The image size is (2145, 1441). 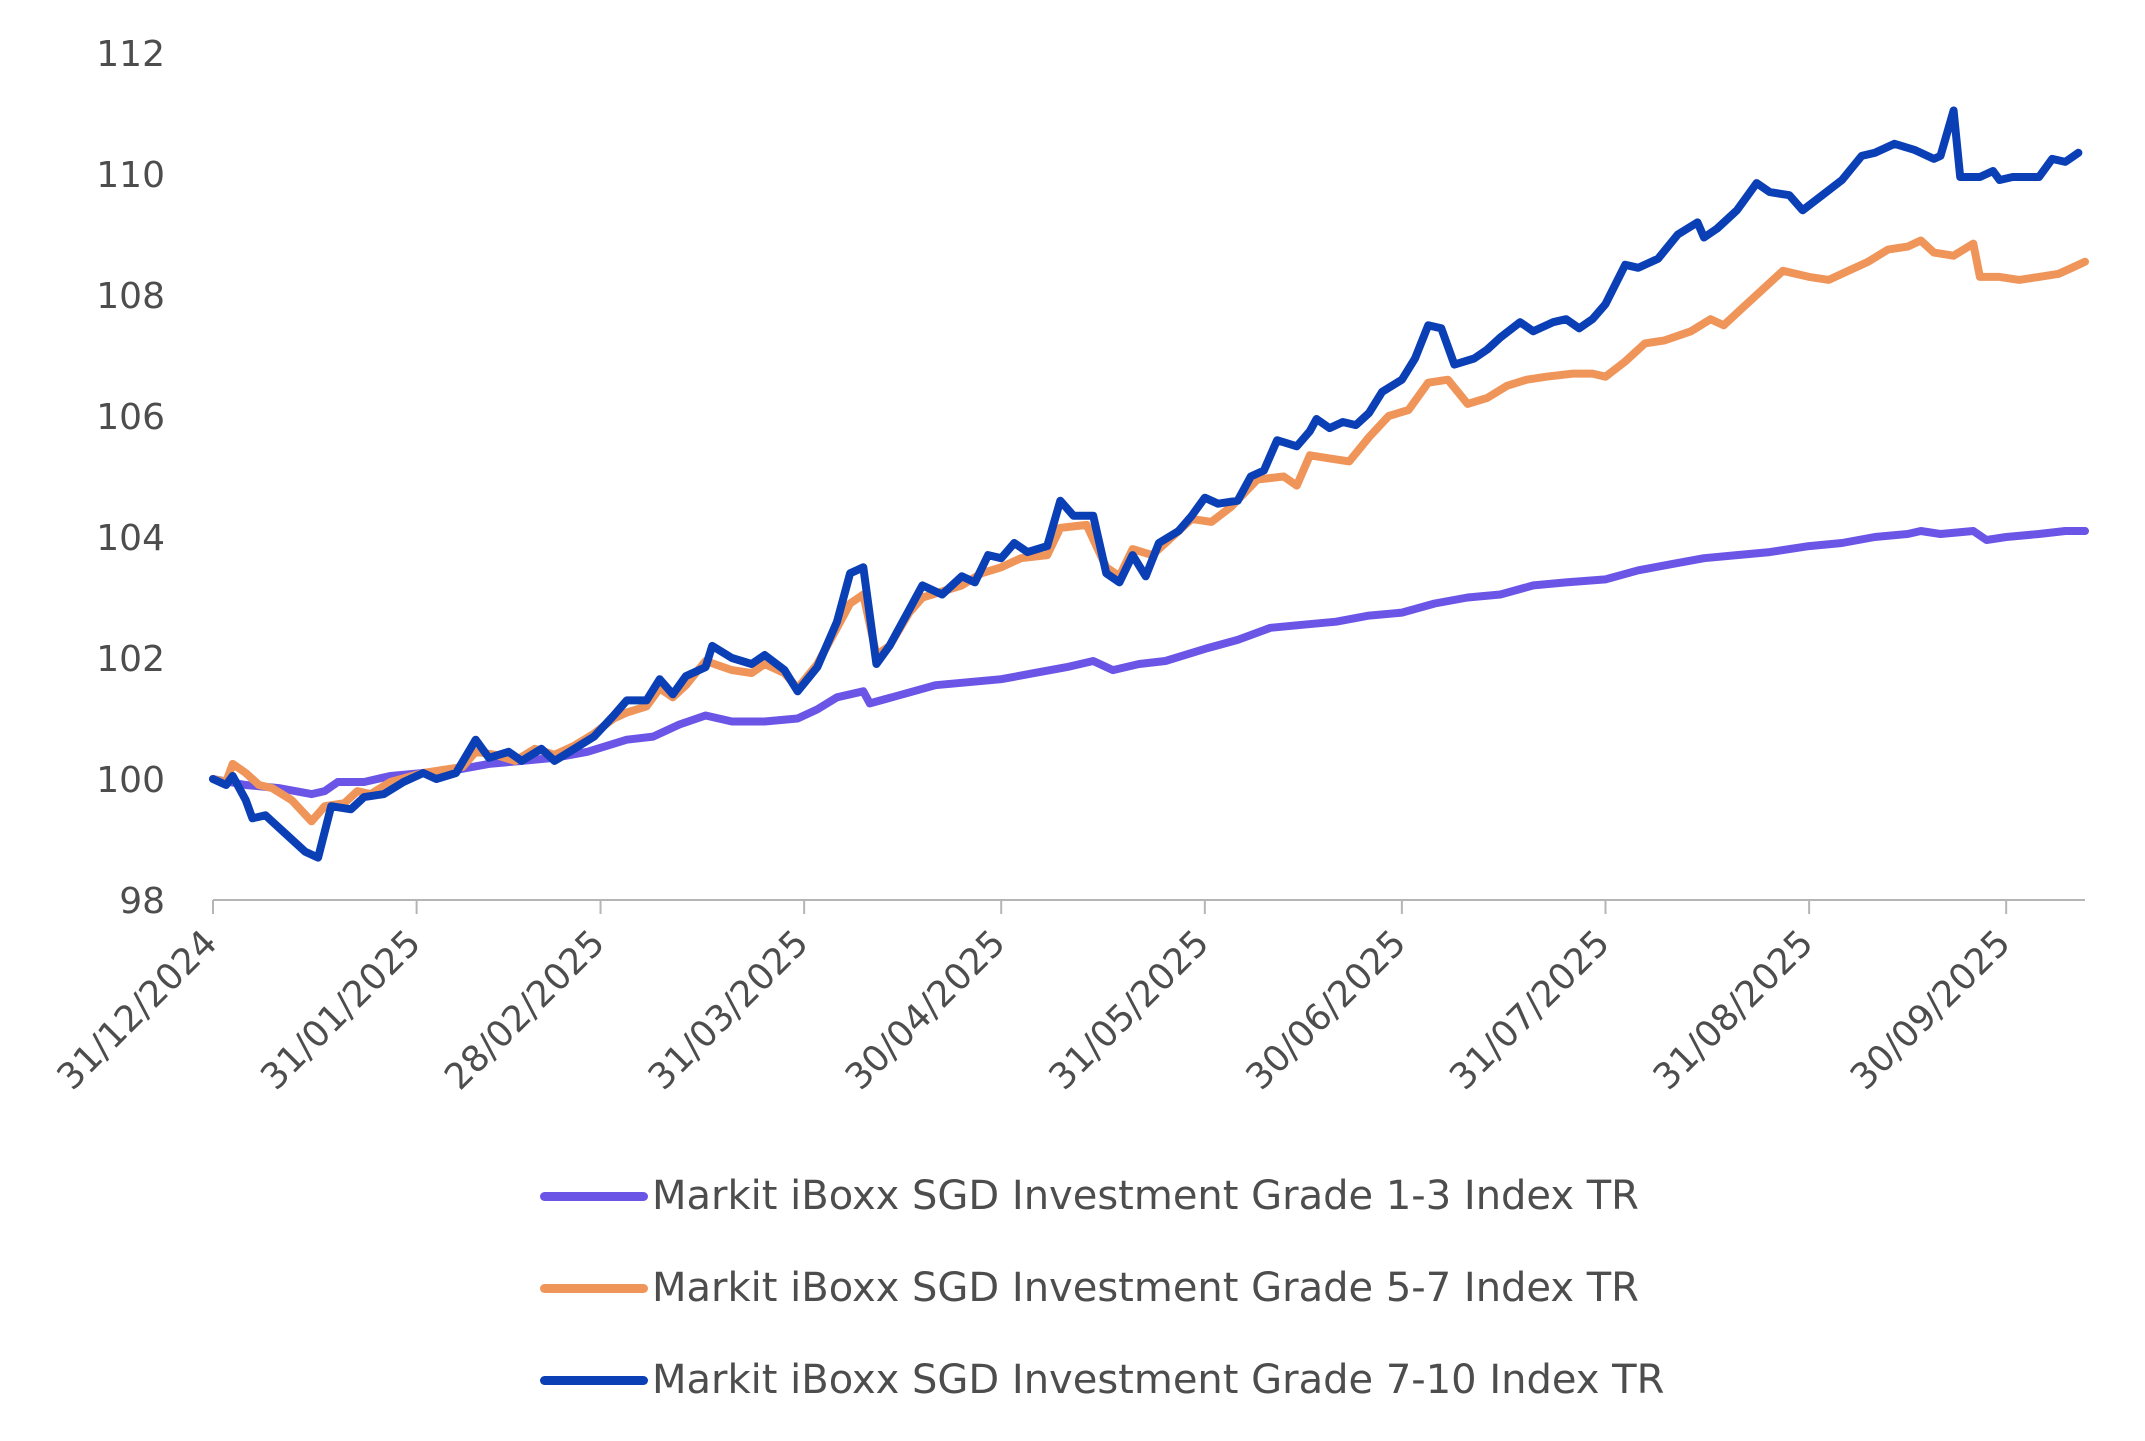 I want to click on x-tick-label: 31/05/2025, so click(x=1129, y=1010).